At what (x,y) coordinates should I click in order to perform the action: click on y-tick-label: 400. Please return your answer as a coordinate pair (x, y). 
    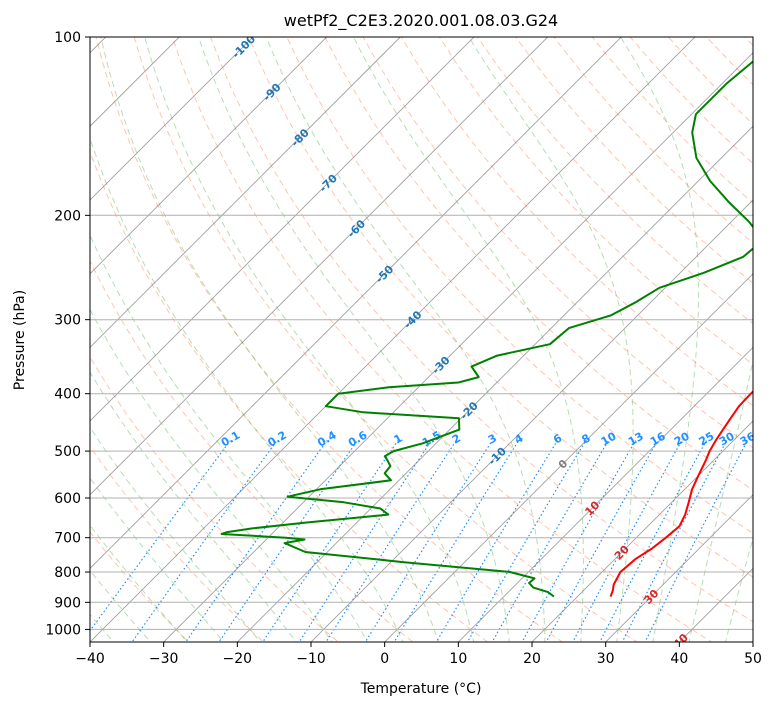
    Looking at the image, I should click on (67, 395).